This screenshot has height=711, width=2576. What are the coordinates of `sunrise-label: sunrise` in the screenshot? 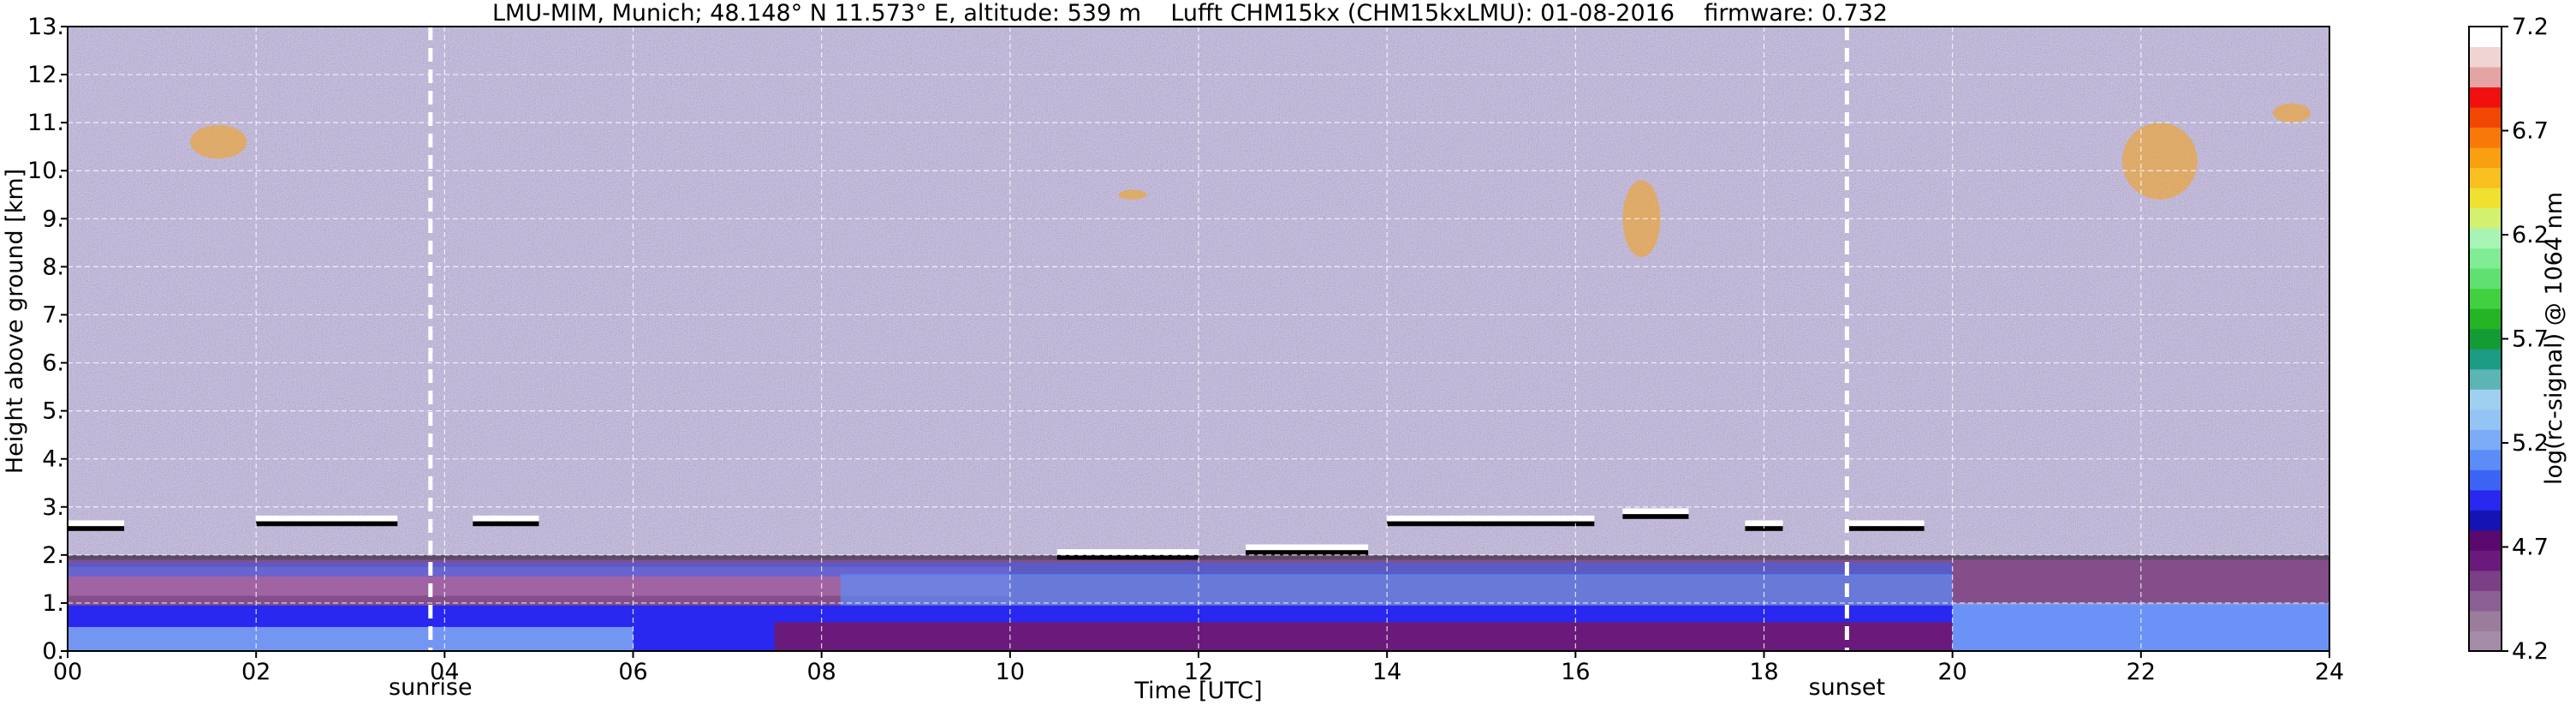 It's located at (431, 688).